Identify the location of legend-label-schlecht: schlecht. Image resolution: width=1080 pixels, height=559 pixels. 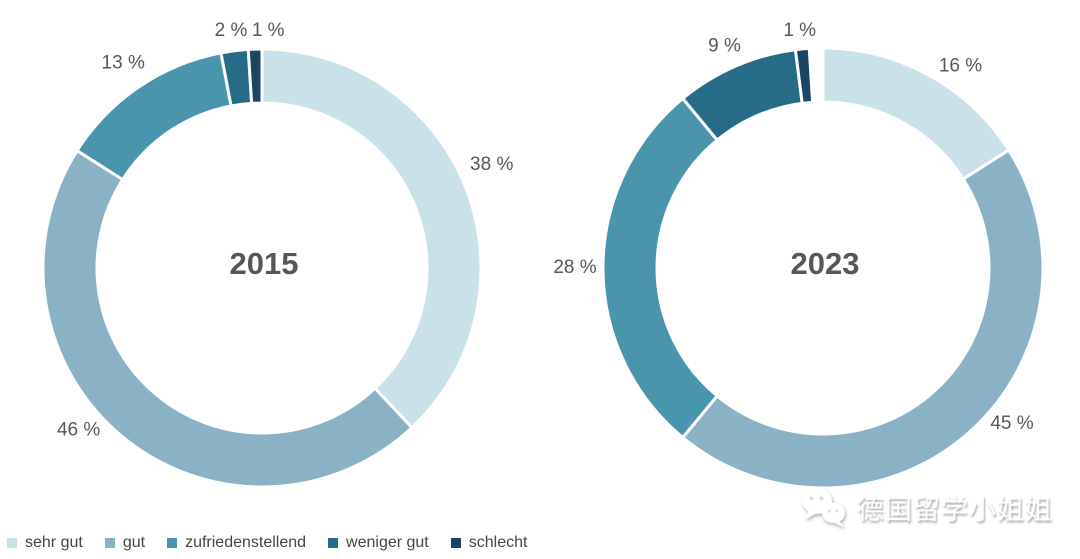
(498, 542).